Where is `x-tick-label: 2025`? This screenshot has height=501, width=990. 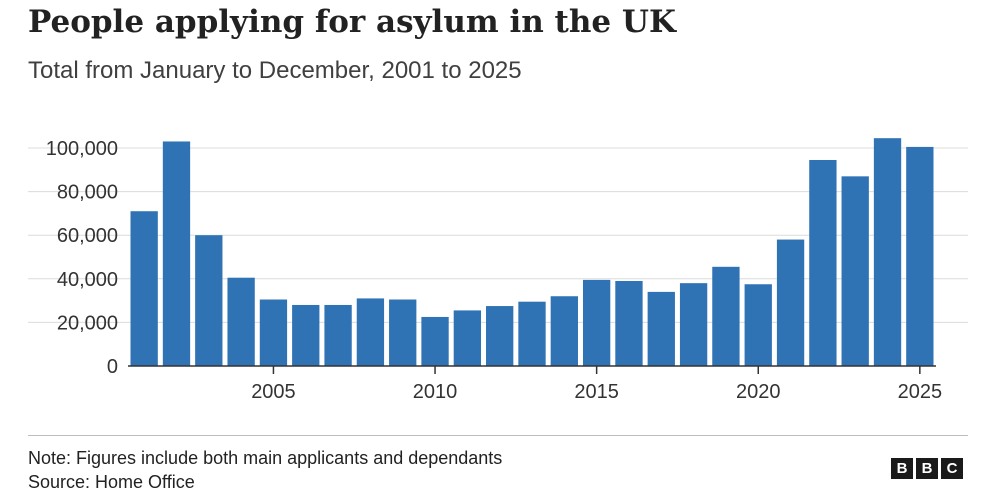
x-tick-label: 2025 is located at coordinates (920, 392).